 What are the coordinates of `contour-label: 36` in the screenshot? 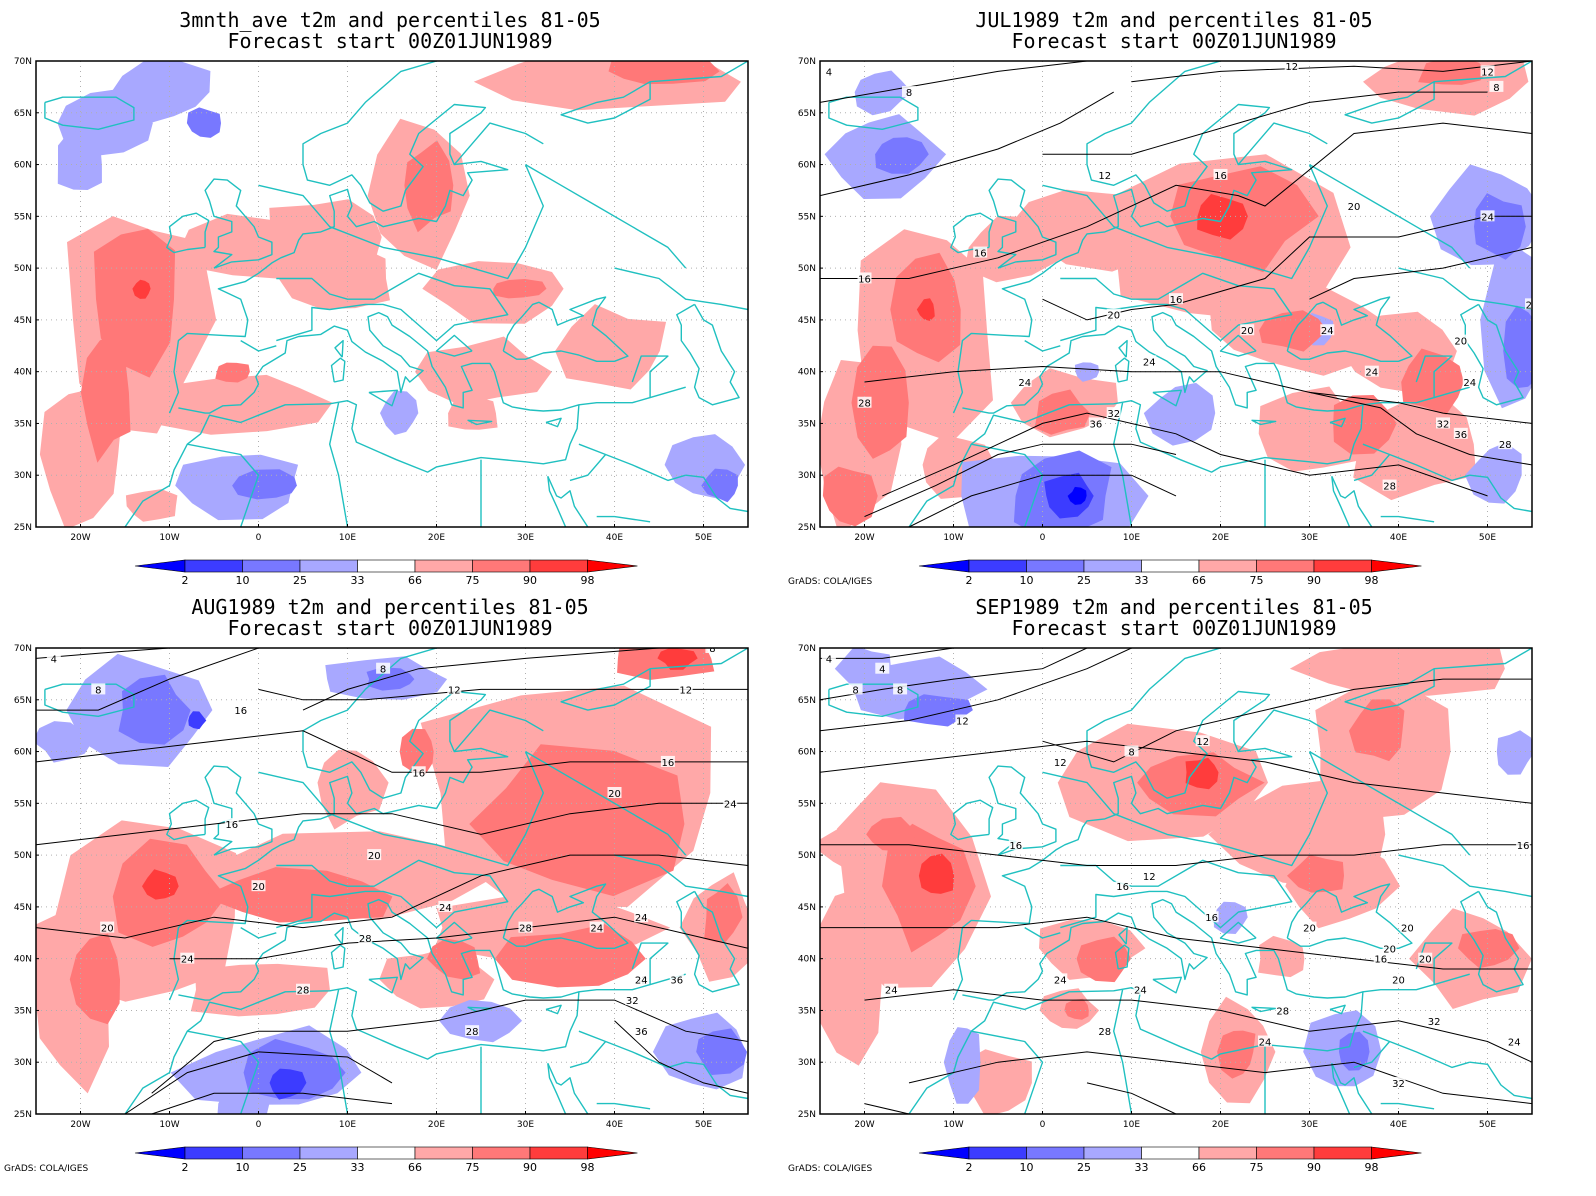 It's located at (1460, 435).